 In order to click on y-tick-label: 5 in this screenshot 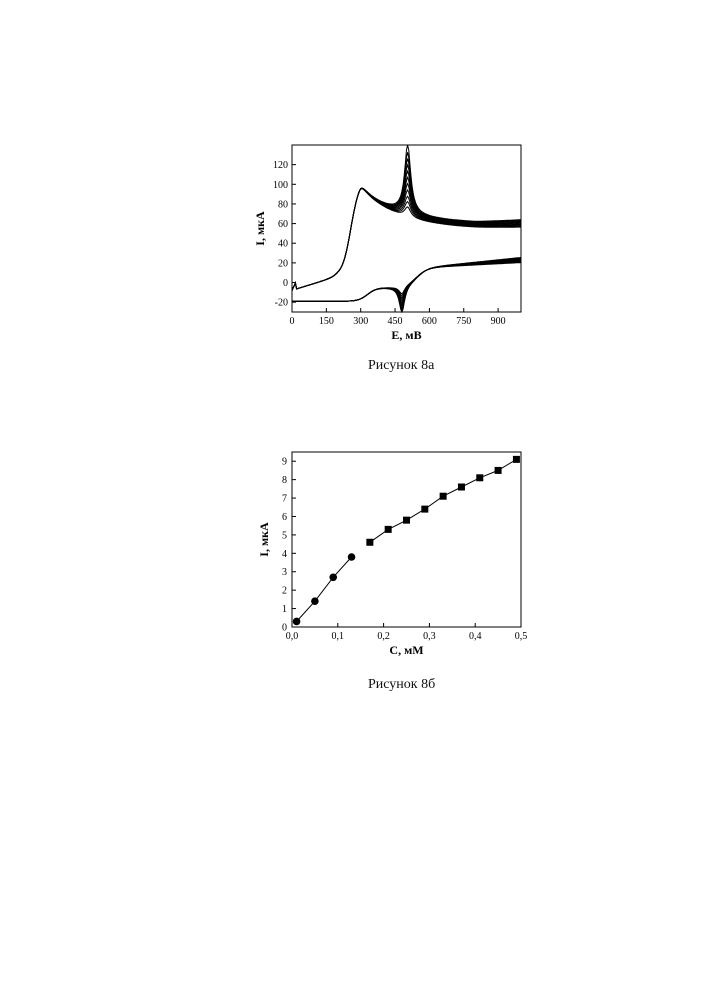, I will do `click(284, 535)`.